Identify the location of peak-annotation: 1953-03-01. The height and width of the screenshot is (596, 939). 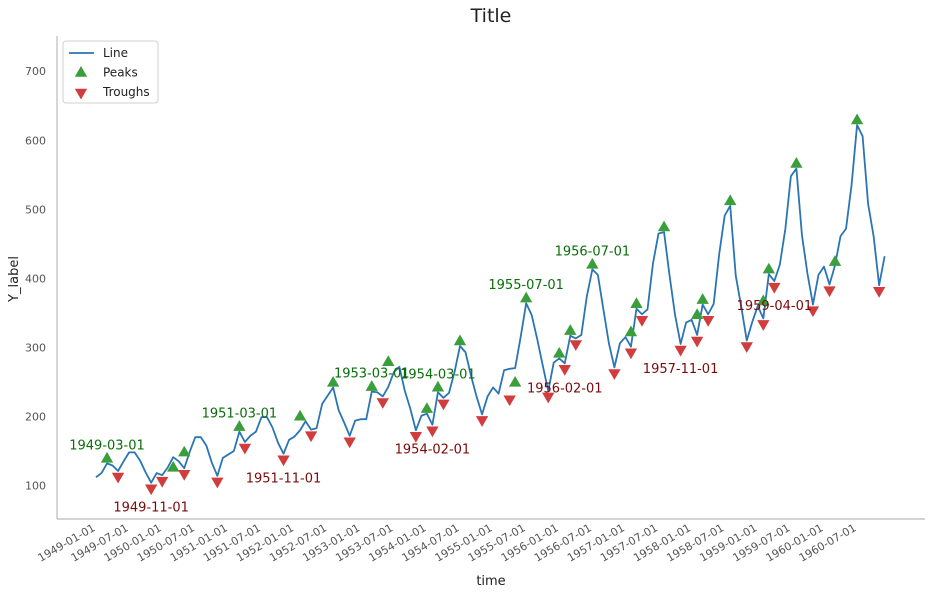
(372, 374).